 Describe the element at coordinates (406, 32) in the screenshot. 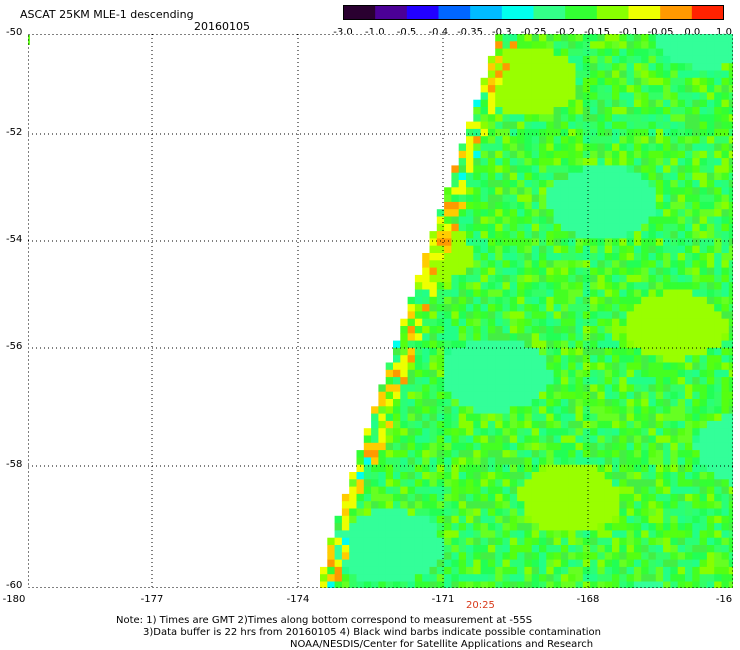

I see `colorbar-tick-label: -0.5` at that location.